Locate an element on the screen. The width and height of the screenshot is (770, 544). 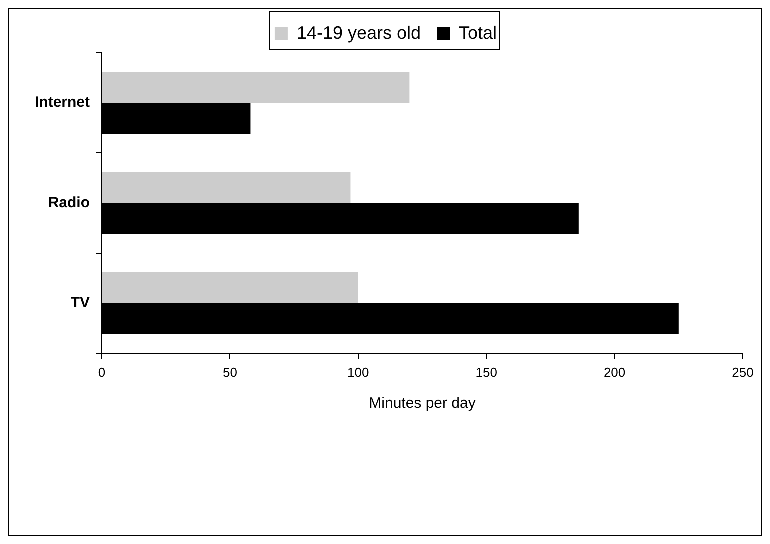
x-axis-title: Minutes per day is located at coordinates (422, 403).